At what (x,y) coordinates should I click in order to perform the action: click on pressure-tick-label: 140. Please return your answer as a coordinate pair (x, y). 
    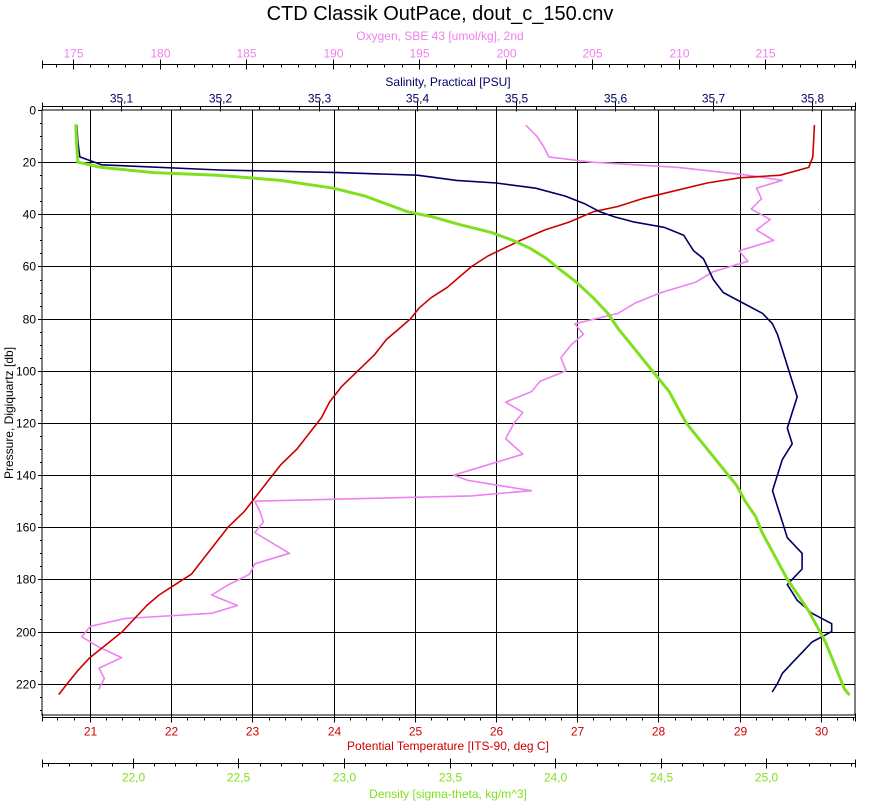
    Looking at the image, I should click on (26, 476).